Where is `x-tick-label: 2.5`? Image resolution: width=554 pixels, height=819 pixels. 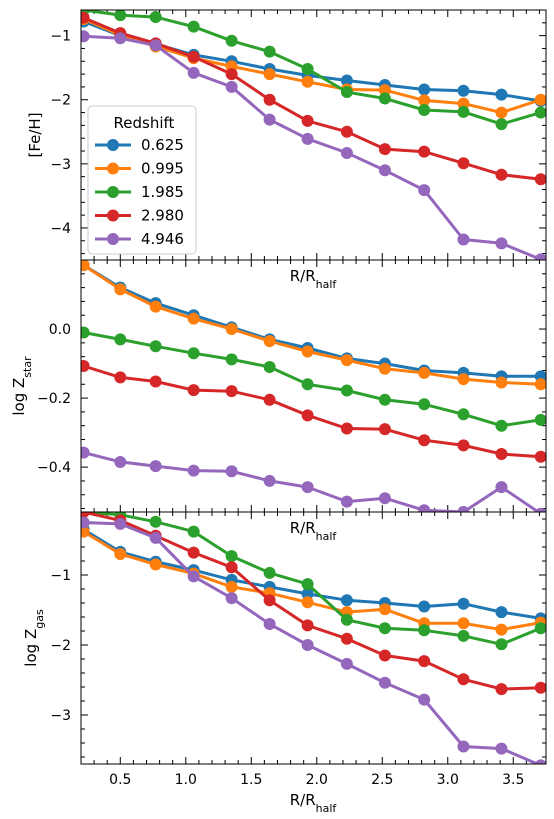
x-tick-label: 2.5 is located at coordinates (382, 780).